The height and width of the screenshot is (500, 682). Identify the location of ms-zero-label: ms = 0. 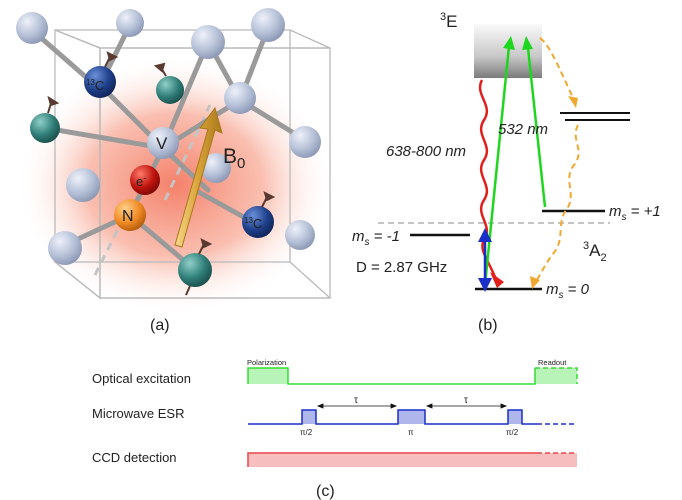
(568, 291).